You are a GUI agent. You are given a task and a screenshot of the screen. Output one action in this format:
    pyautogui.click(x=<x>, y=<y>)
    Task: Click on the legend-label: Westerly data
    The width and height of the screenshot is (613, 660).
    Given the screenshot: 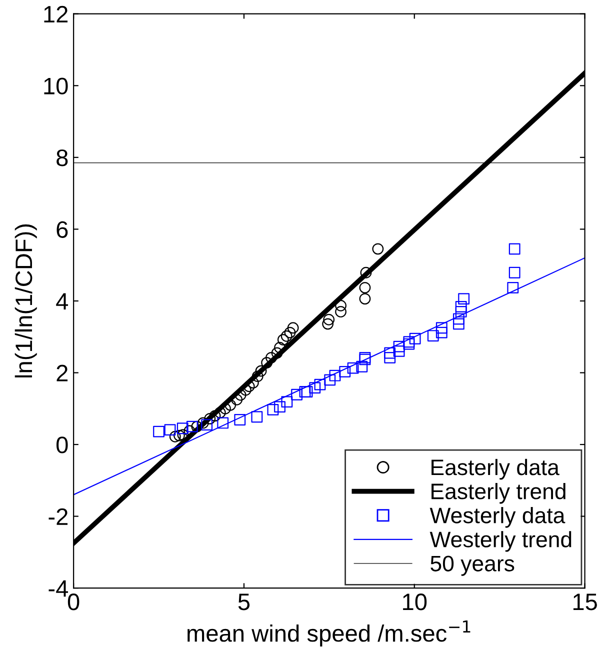 What is the action you would take?
    pyautogui.click(x=498, y=517)
    